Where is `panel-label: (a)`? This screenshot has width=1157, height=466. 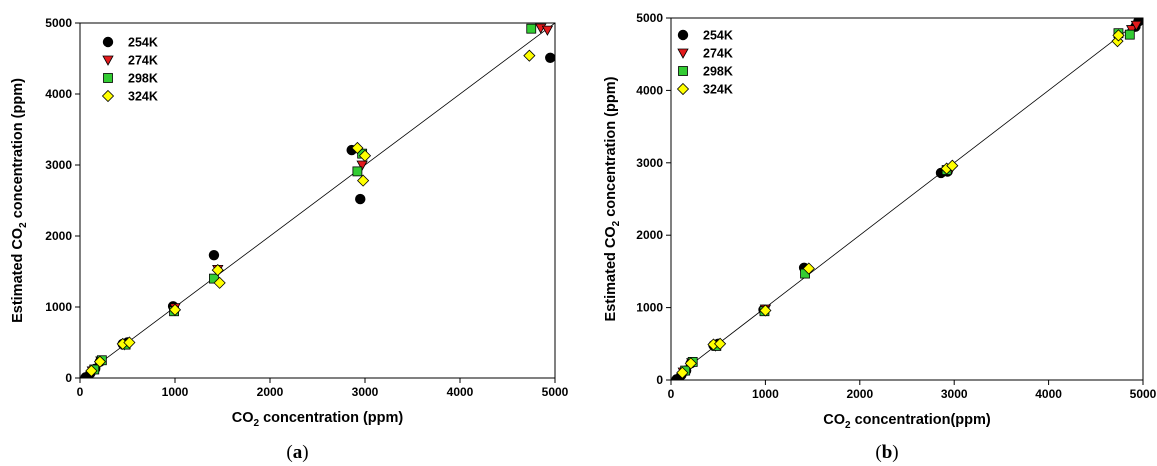 panel-label: (a) is located at coordinates (297, 452).